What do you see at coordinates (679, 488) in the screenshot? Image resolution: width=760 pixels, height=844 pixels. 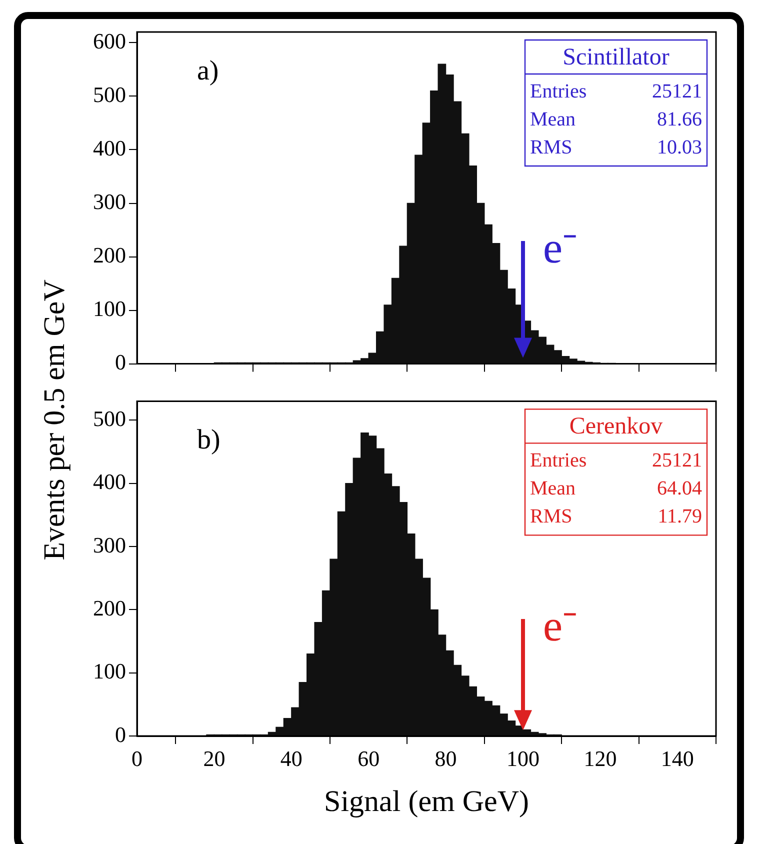 I see `annotation: 64.04` at bounding box center [679, 488].